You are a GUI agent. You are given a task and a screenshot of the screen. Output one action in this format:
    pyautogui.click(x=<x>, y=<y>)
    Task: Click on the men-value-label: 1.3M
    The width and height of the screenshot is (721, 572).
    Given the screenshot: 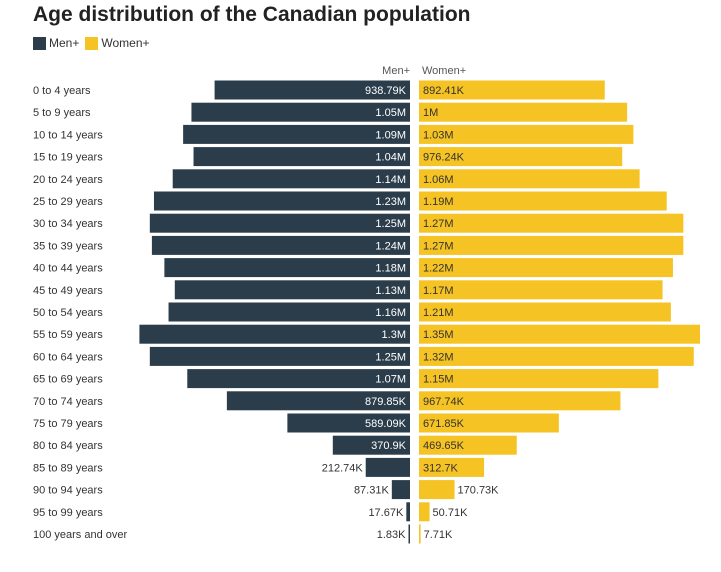 What is the action you would take?
    pyautogui.click(x=394, y=335)
    